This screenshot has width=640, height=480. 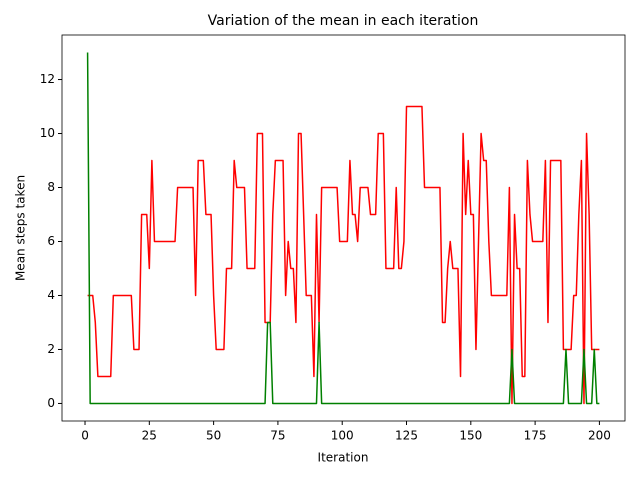 I want to click on x-tick-label: 200, so click(x=599, y=436).